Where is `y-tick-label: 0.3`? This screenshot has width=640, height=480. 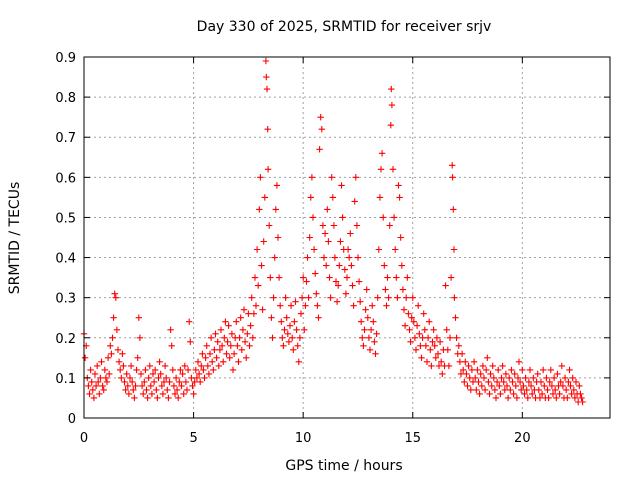 y-tick-label: 0.3 is located at coordinates (65, 299).